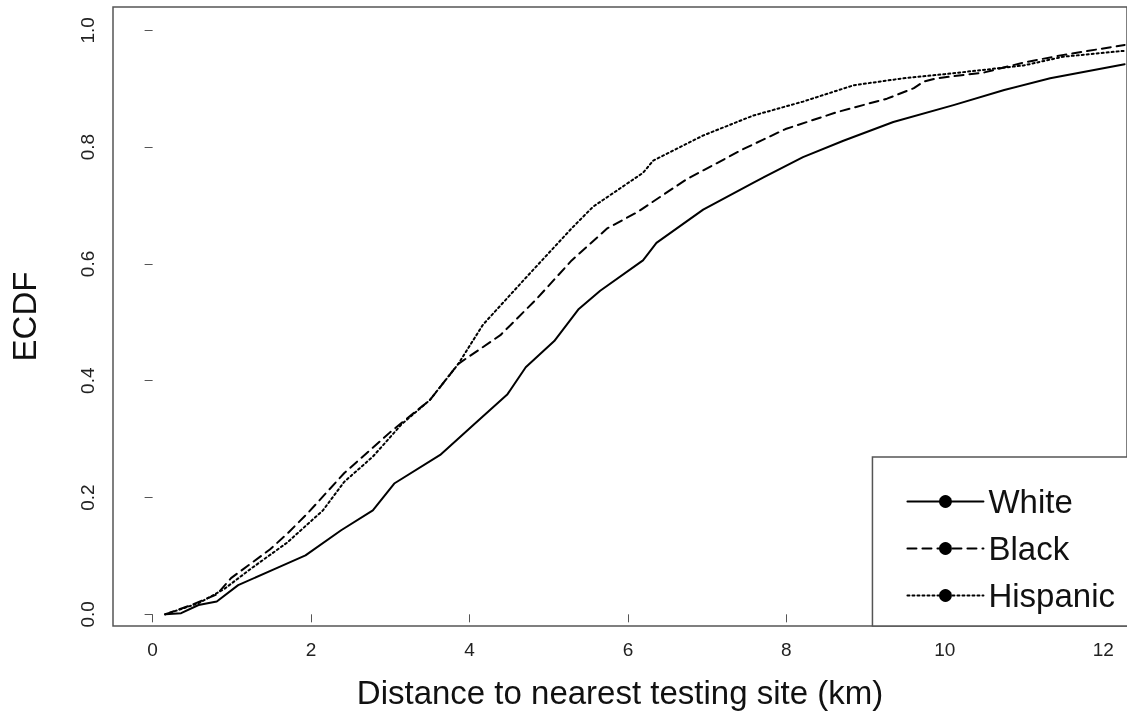 Image resolution: width=1127 pixels, height=722 pixels. I want to click on y-tick-label: 0.6, so click(87, 264).